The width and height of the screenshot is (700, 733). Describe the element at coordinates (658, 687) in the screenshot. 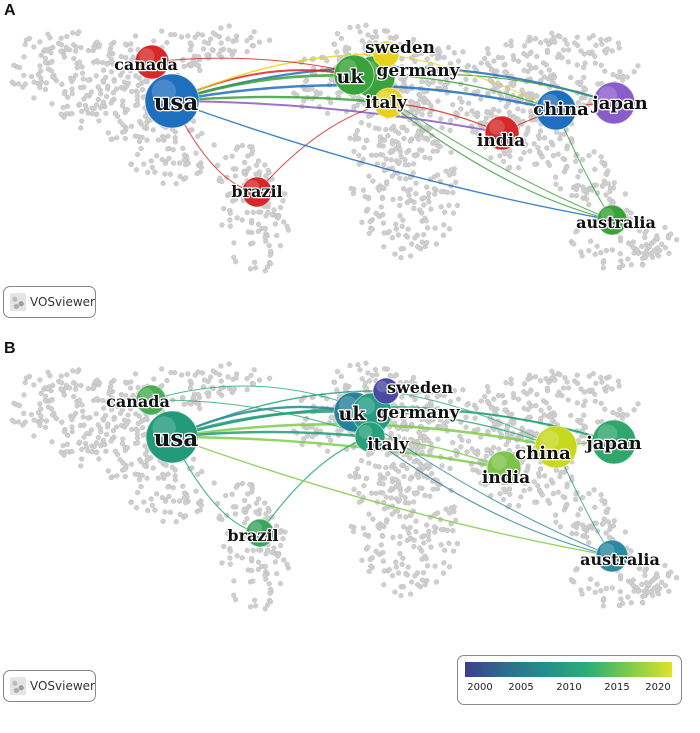

I see `scale-tick: 2020` at that location.